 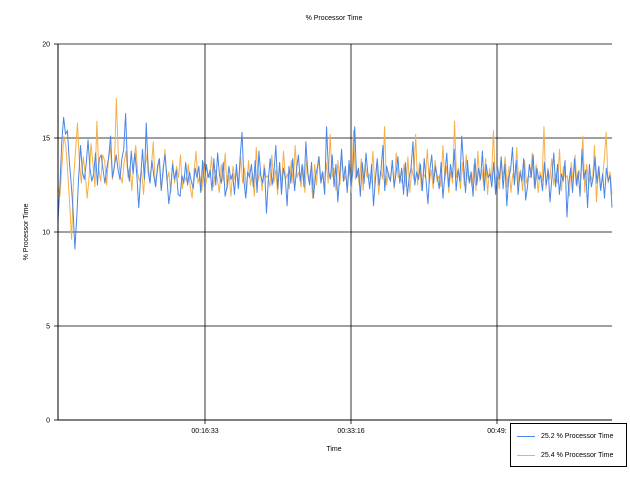 What do you see at coordinates (577, 455) in the screenshot?
I see `legend-label-series-2: 25.4 % Processor Time` at bounding box center [577, 455].